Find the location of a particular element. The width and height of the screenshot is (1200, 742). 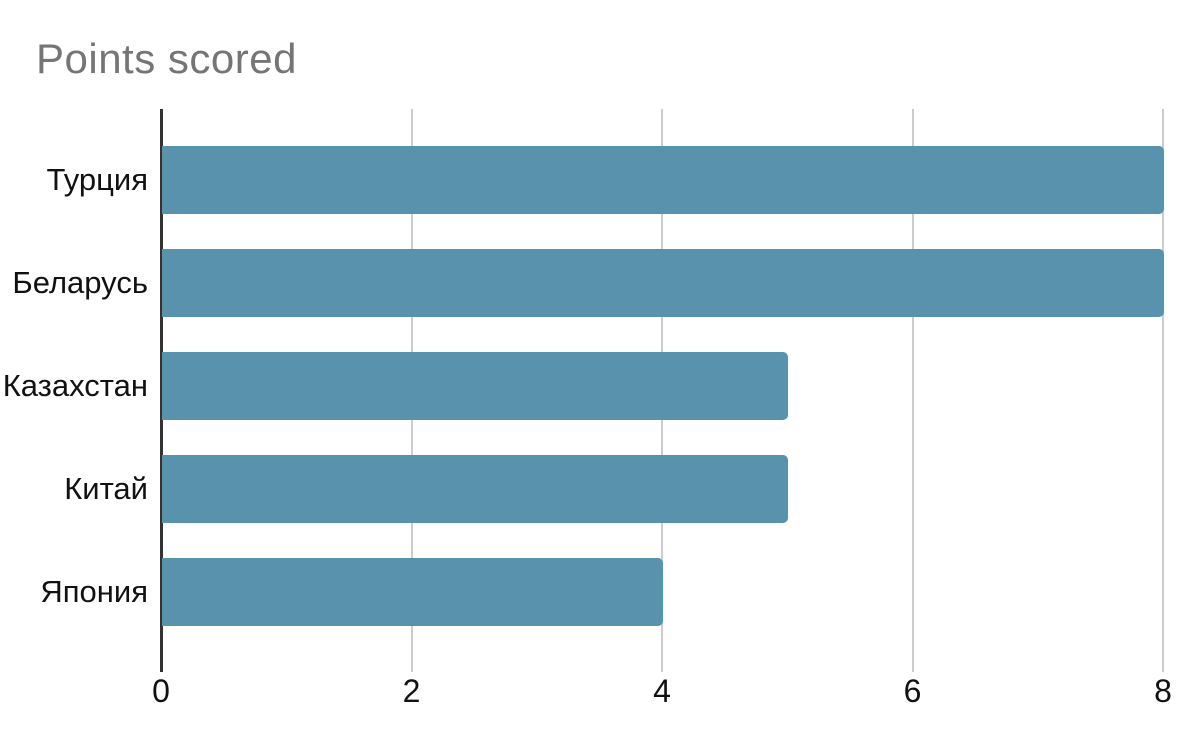

chart-row: Беларусь is located at coordinates (588, 282).